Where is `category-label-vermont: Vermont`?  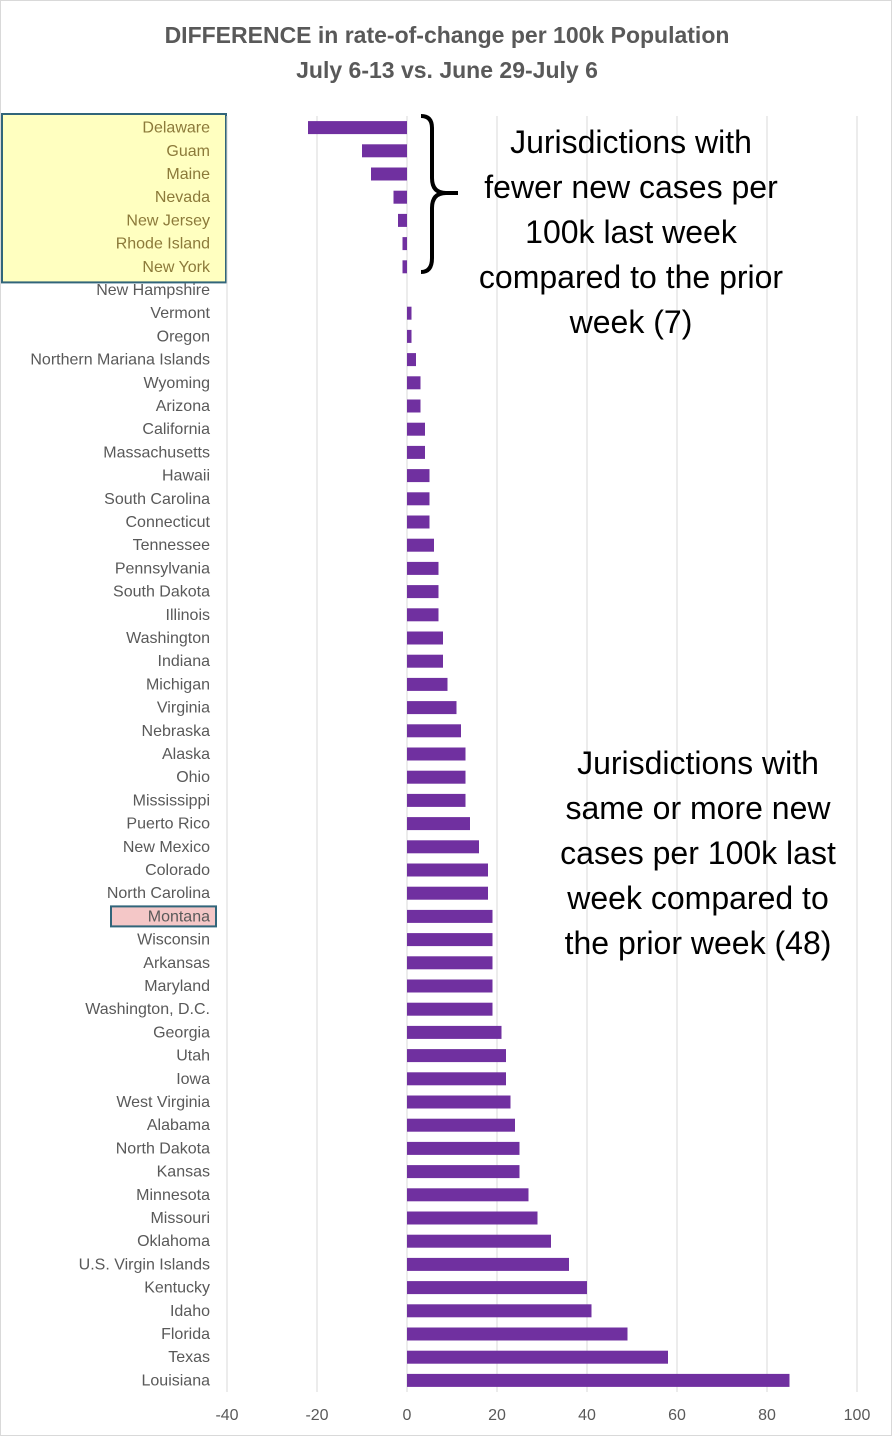
category-label-vermont: Vermont is located at coordinates (180, 313).